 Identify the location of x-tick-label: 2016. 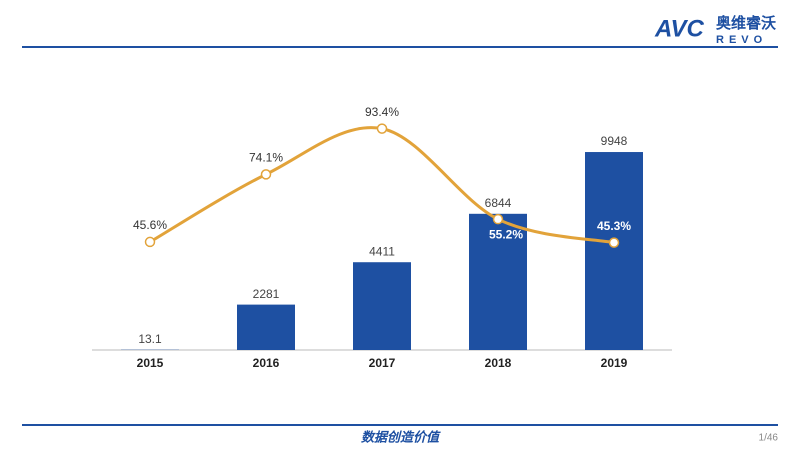
(266, 363).